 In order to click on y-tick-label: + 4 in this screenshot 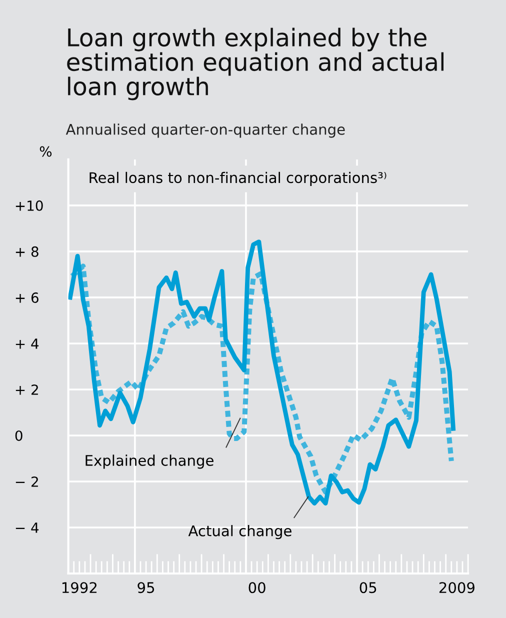, I will do `click(27, 343)`.